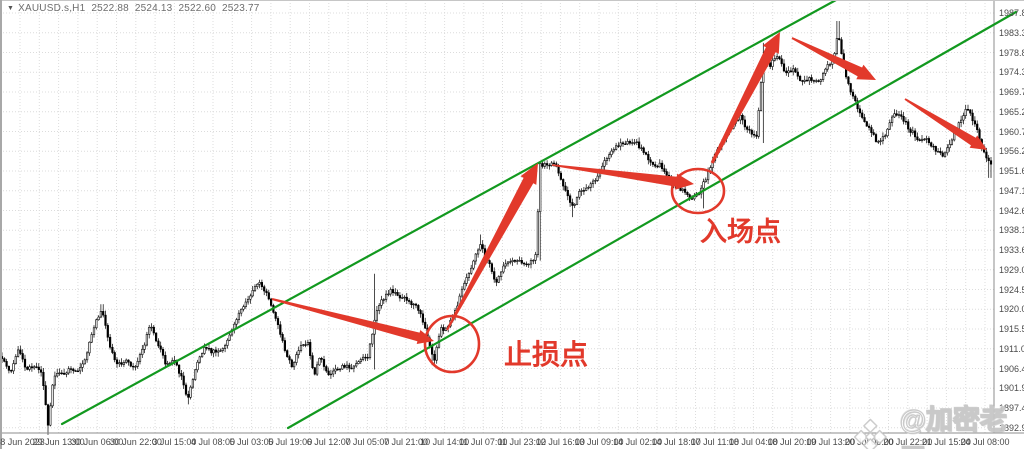 The height and width of the screenshot is (449, 1024). What do you see at coordinates (521, 442) in the screenshot?
I see `time-tick-label: 11 Jul 23:00` at bounding box center [521, 442].